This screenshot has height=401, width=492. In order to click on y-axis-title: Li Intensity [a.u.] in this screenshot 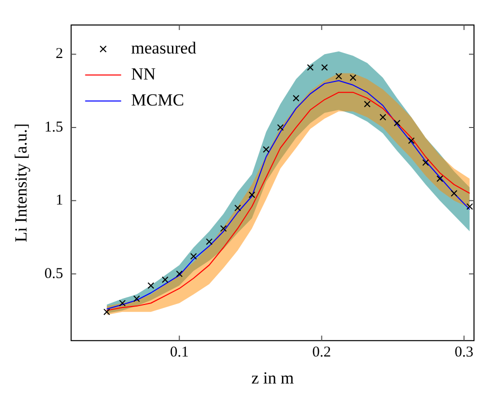, I will do `click(21, 182)`.